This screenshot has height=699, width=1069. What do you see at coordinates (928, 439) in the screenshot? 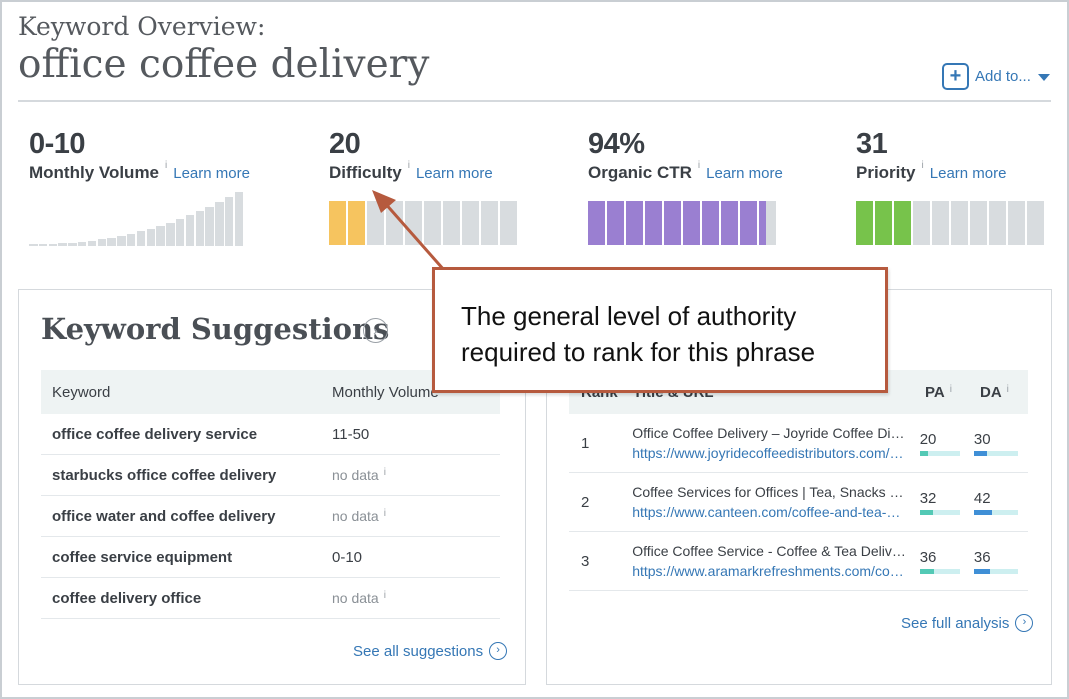
I see `pa-value: 20` at bounding box center [928, 439].